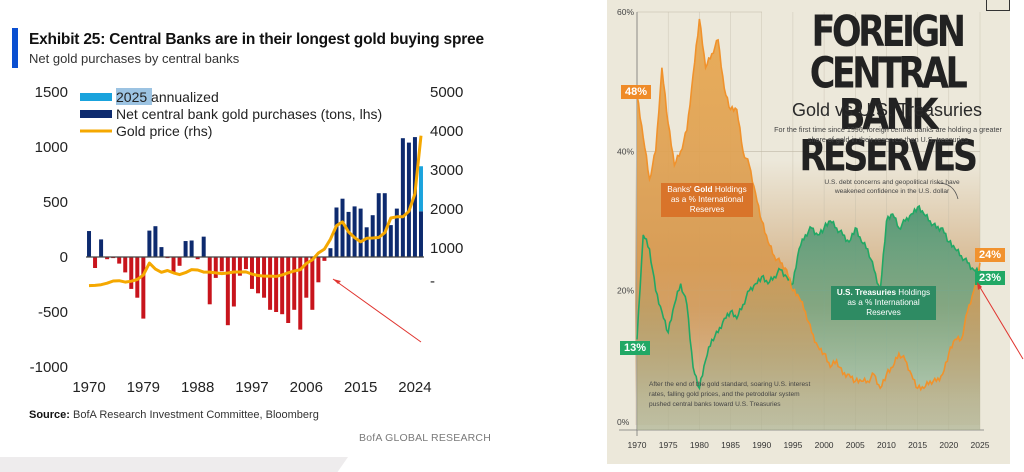 The height and width of the screenshot is (472, 1024). Describe the element at coordinates (143, 387) in the screenshot. I see `x-tick-label: 1979` at that location.